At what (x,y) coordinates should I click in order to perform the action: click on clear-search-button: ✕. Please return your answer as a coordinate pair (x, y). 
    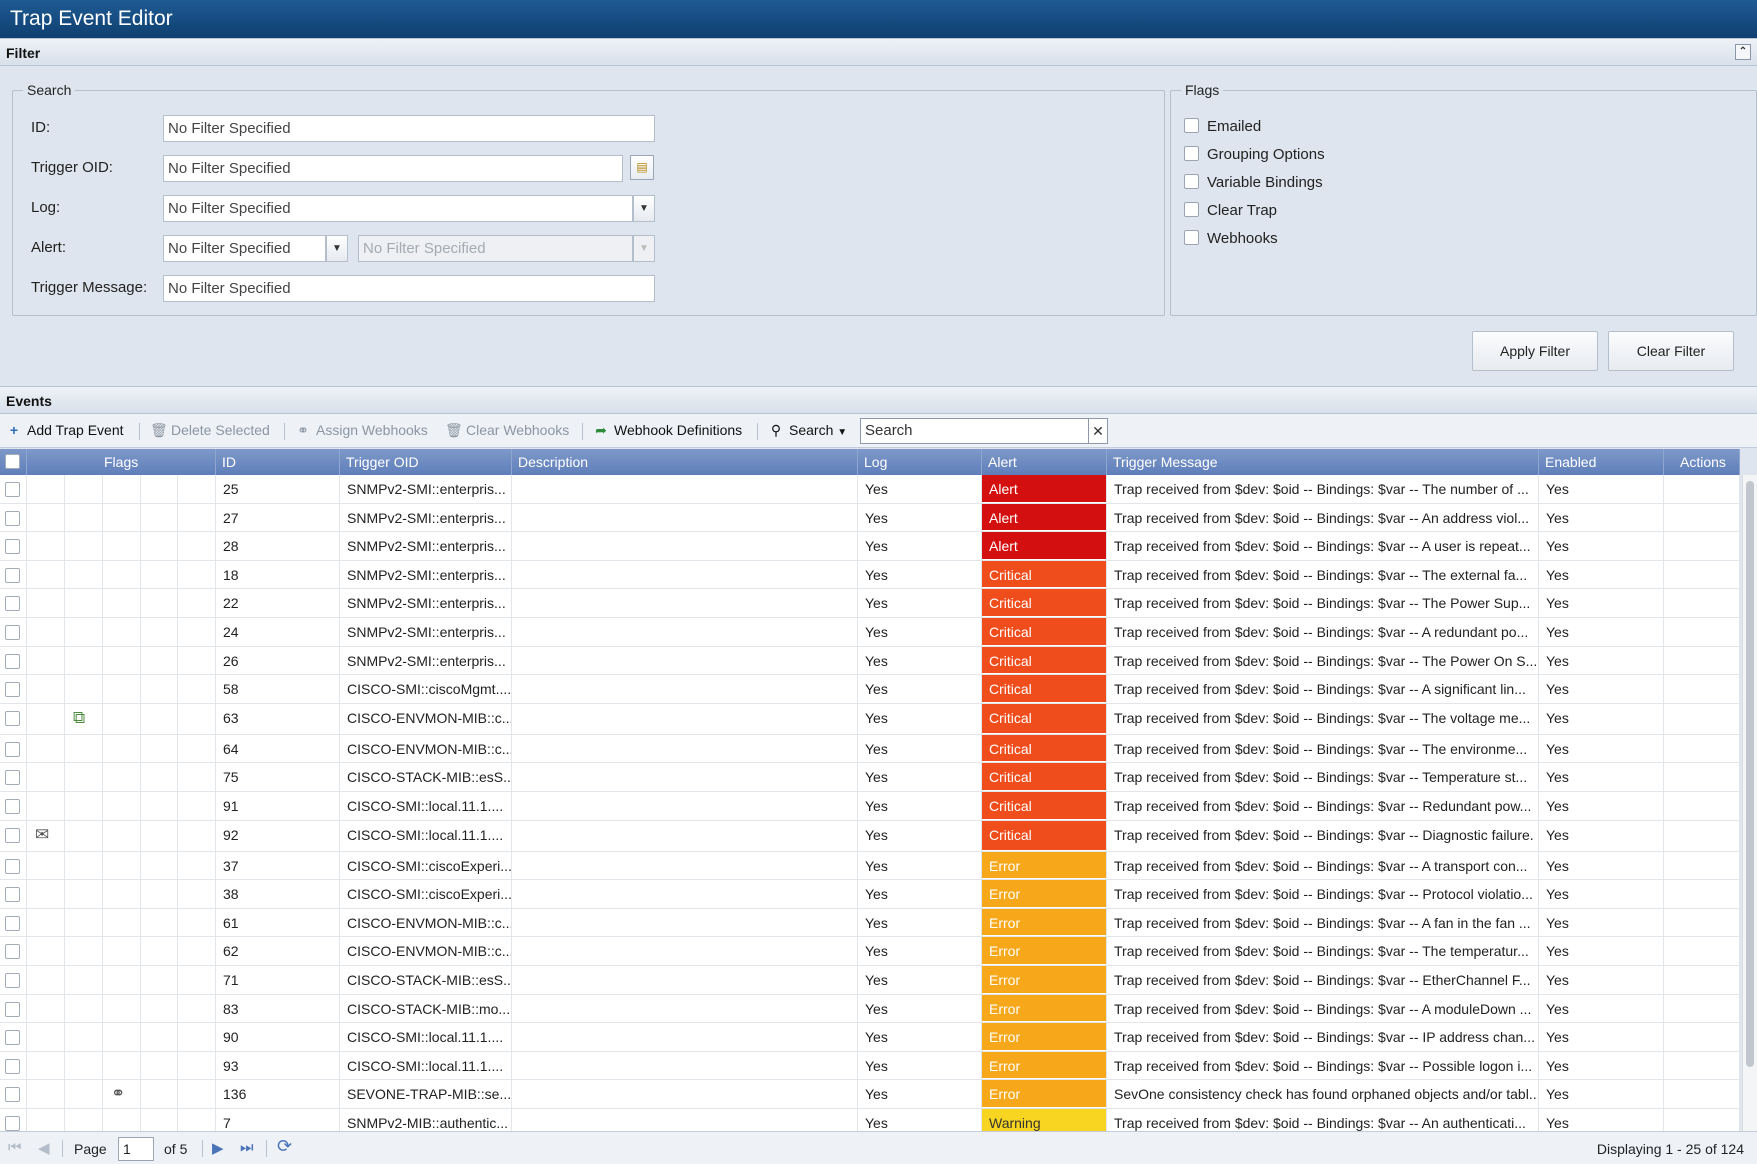
    Looking at the image, I should click on (1098, 431).